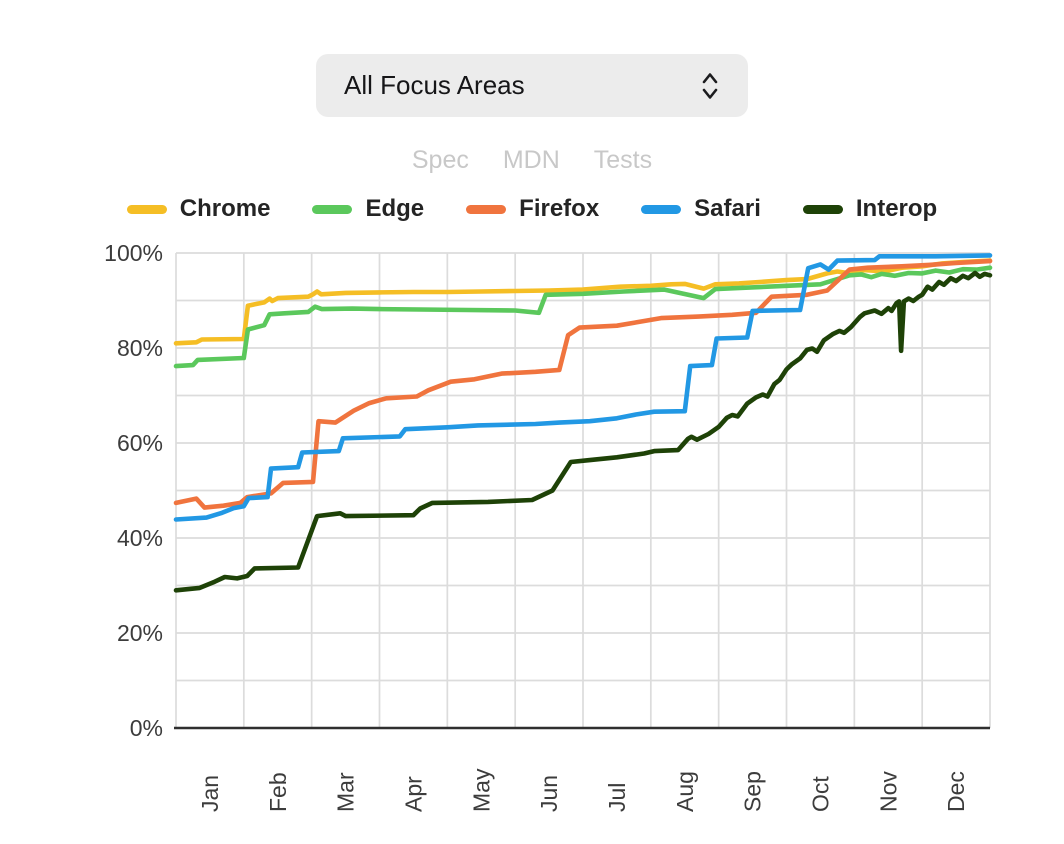 The width and height of the screenshot is (1064, 844). What do you see at coordinates (332, 209) in the screenshot?
I see `edge-line-swatch-icon` at bounding box center [332, 209].